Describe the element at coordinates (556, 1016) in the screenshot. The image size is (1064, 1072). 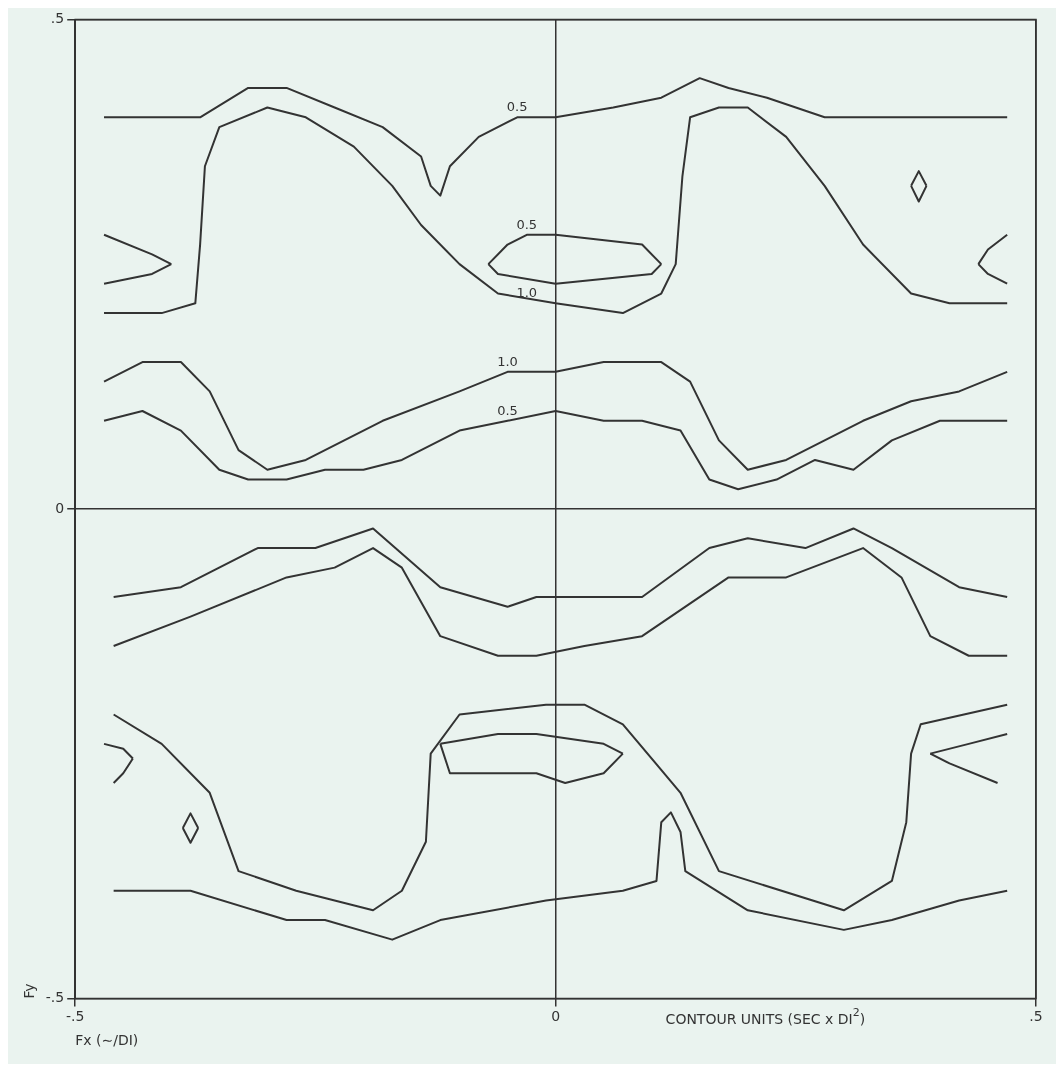
I see `x-tick-label: 0` at that location.